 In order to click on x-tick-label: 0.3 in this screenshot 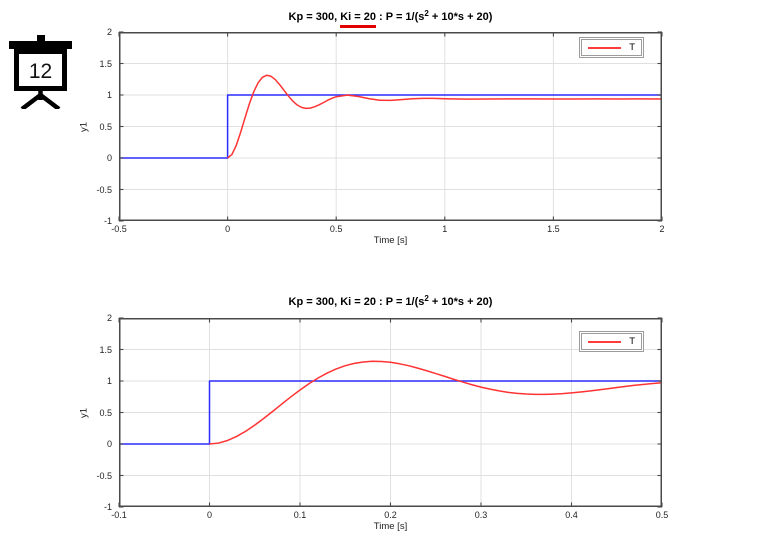, I will do `click(481, 515)`.